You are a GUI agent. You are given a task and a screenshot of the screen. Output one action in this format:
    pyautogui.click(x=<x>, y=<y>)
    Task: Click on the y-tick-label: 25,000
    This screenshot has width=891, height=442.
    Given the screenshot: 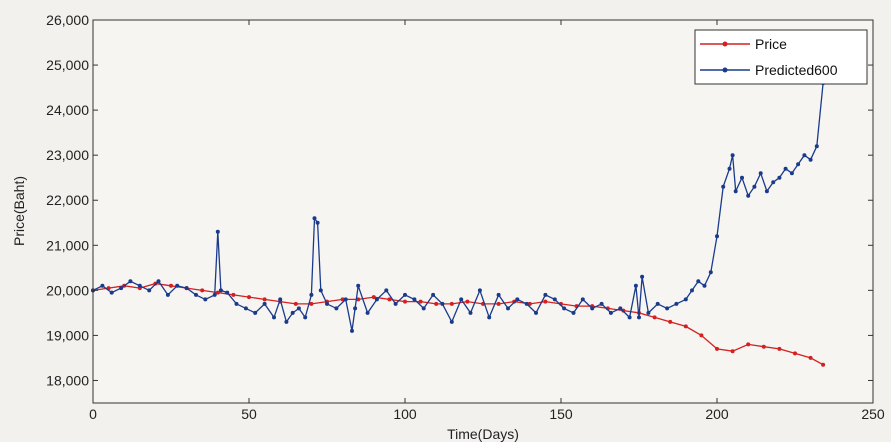 What is the action you would take?
    pyautogui.click(x=67, y=65)
    